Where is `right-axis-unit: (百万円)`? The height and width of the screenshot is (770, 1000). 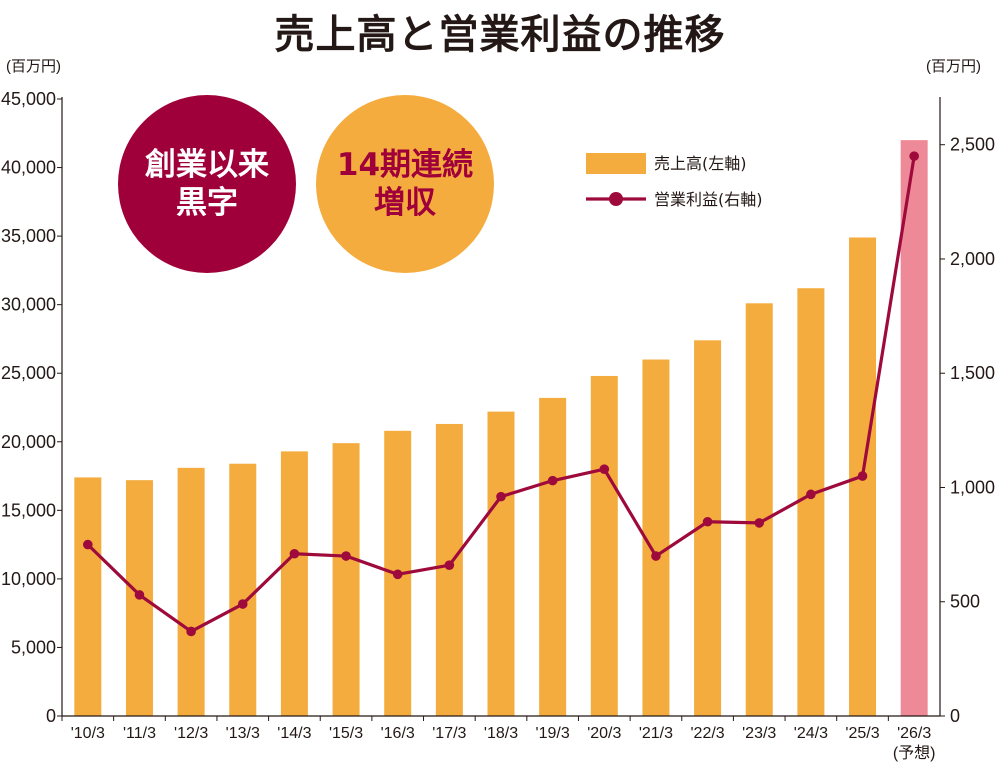 right-axis-unit: (百万円) is located at coordinates (953, 66).